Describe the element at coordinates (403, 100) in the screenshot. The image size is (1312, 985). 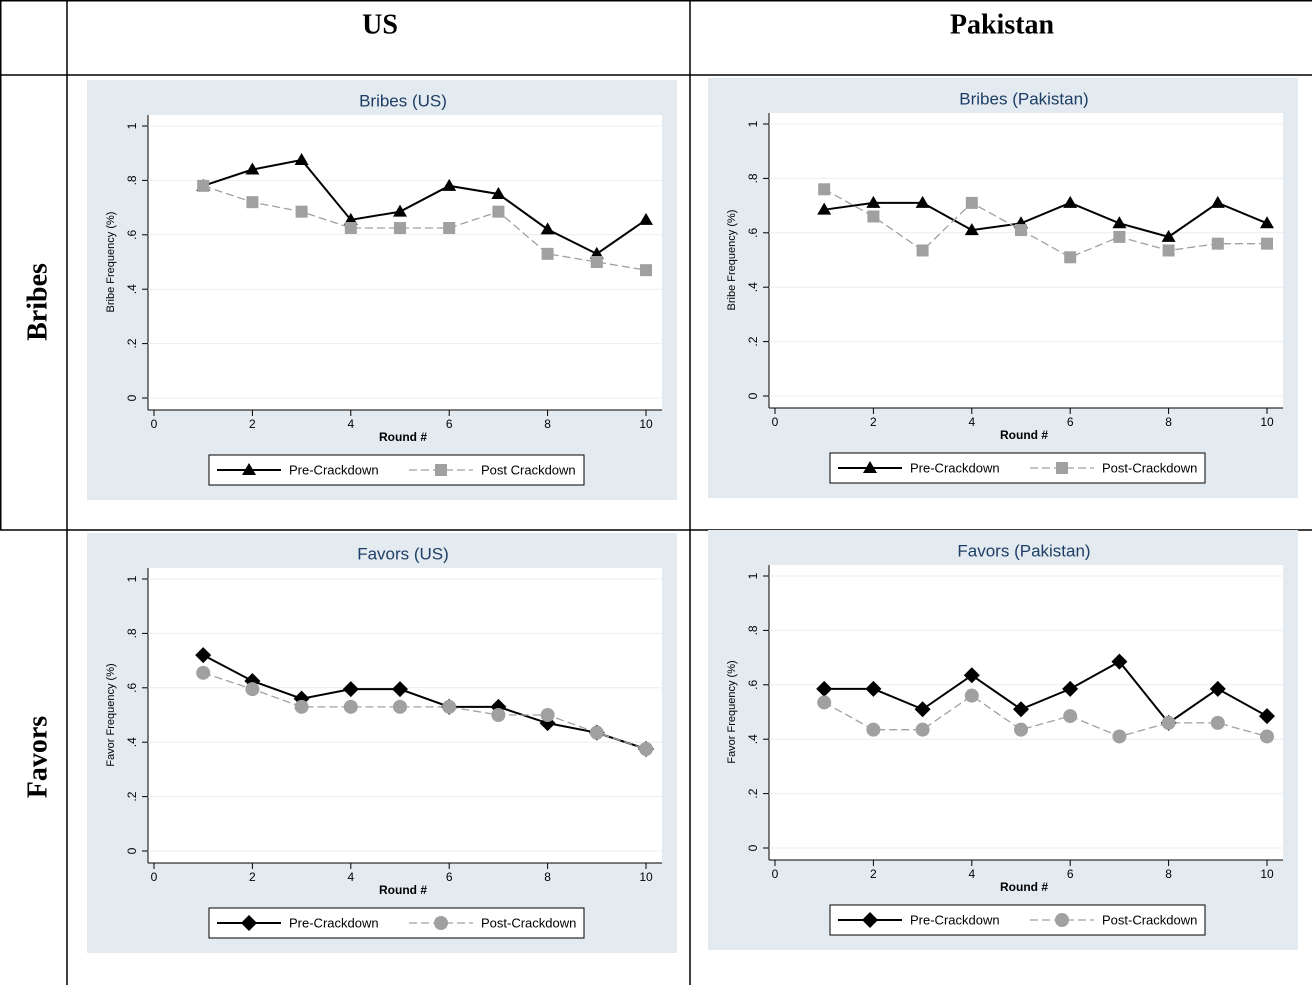
I see `chart-title: Bribes (US)` at that location.